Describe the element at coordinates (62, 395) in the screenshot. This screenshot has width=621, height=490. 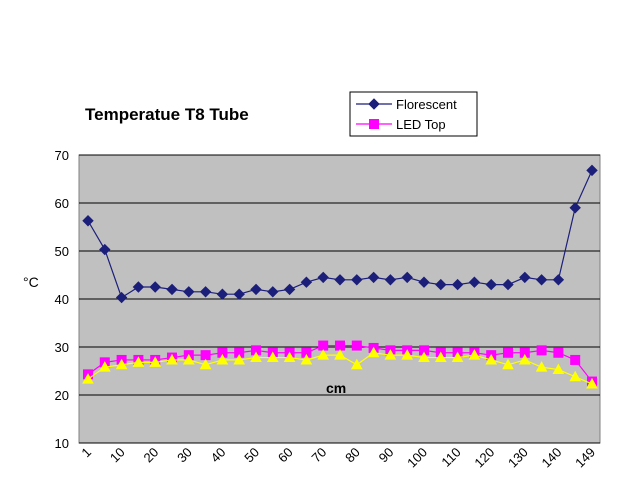
I see `y-tick-label: 20` at that location.